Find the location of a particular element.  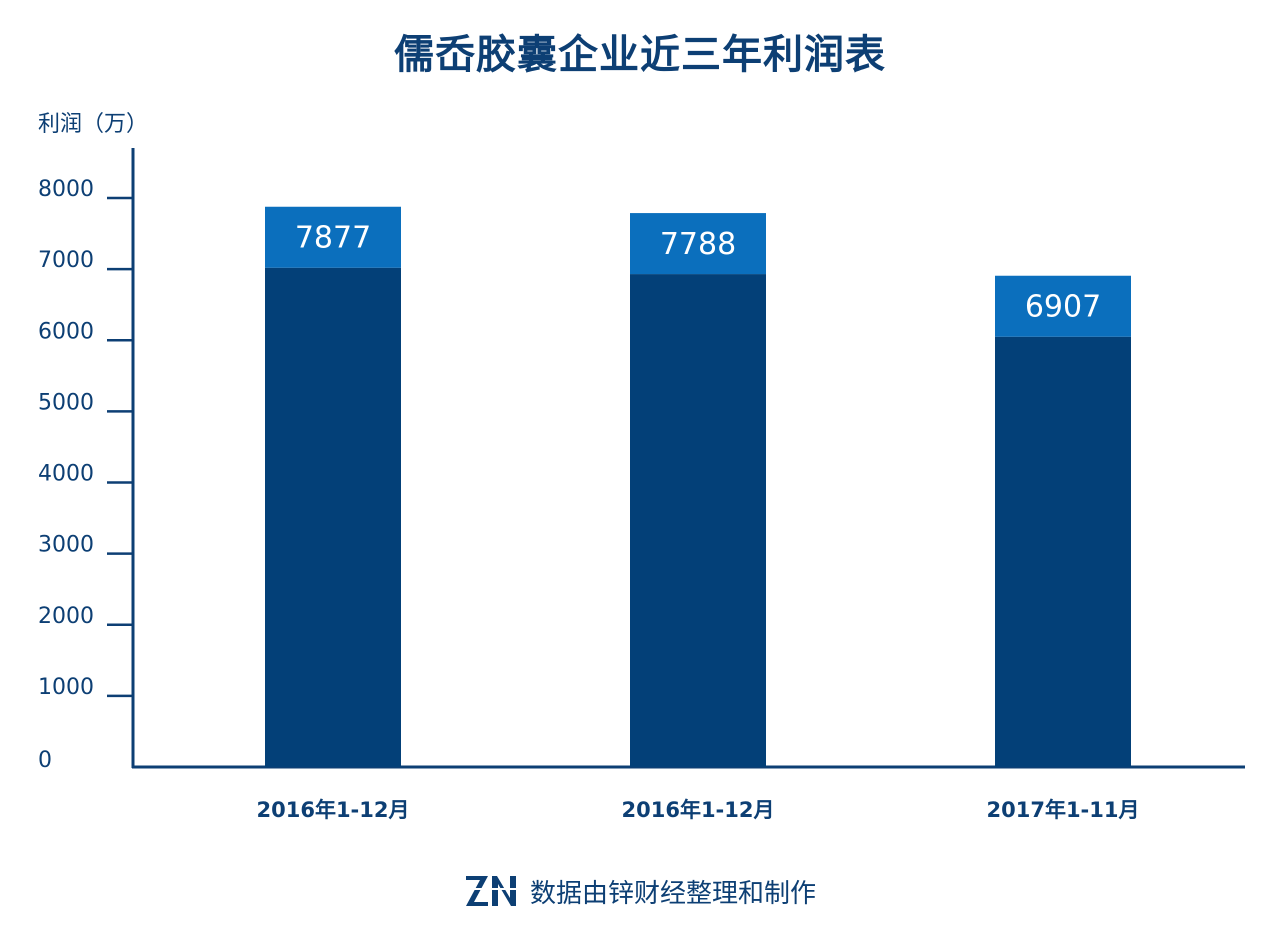

y-tick-label: 8000 is located at coordinates (66, 189).